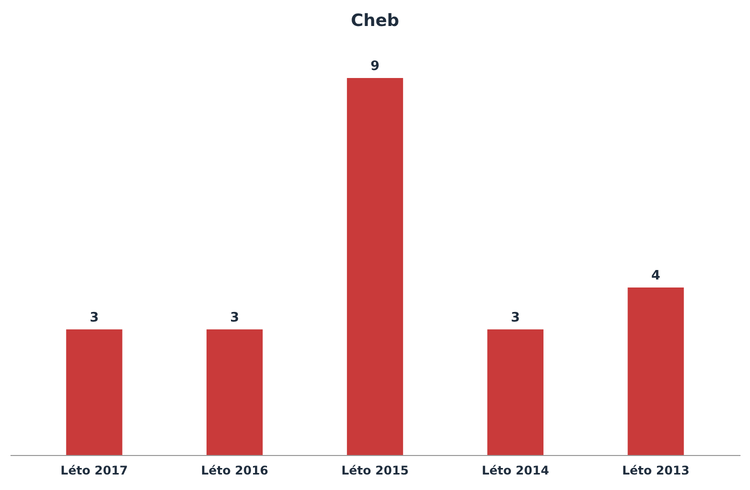 The image size is (750, 490). Describe the element at coordinates (234, 471) in the screenshot. I see `x-tick-label: Léto 2016` at that location.